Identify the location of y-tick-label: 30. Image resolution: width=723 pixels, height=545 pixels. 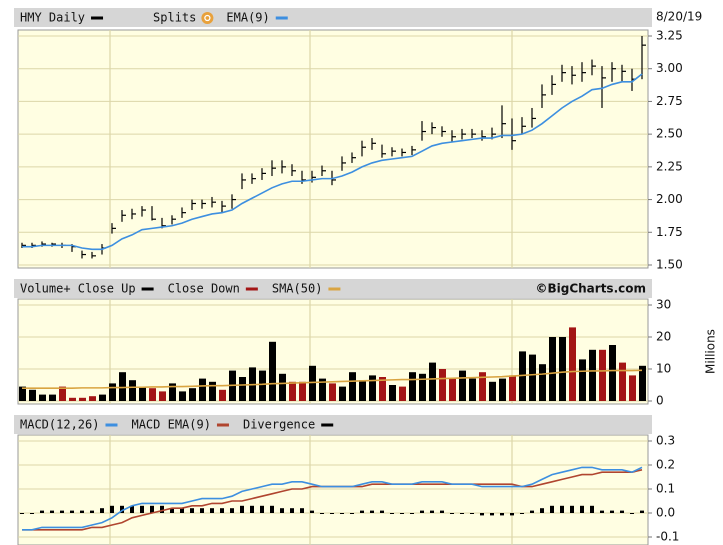
(663, 305).